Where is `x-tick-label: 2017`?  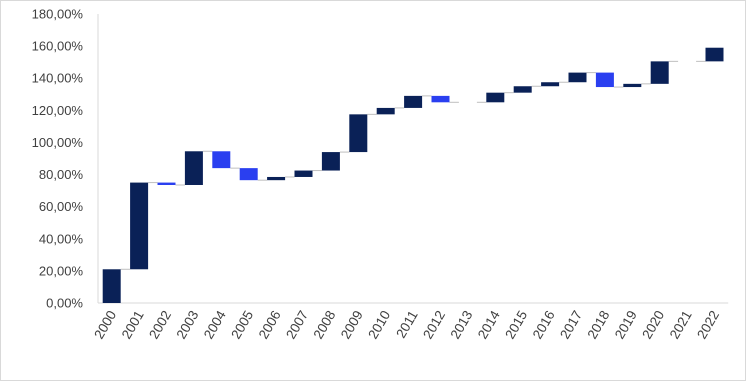 x-tick-label: 2017 is located at coordinates (571, 325).